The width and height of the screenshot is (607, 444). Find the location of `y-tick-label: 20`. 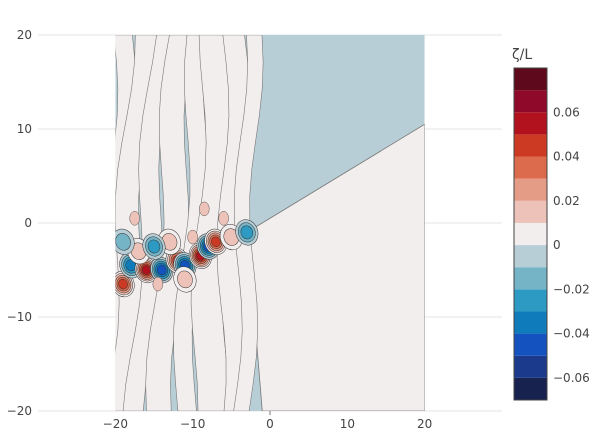

y-tick-label: 20 is located at coordinates (24, 35).